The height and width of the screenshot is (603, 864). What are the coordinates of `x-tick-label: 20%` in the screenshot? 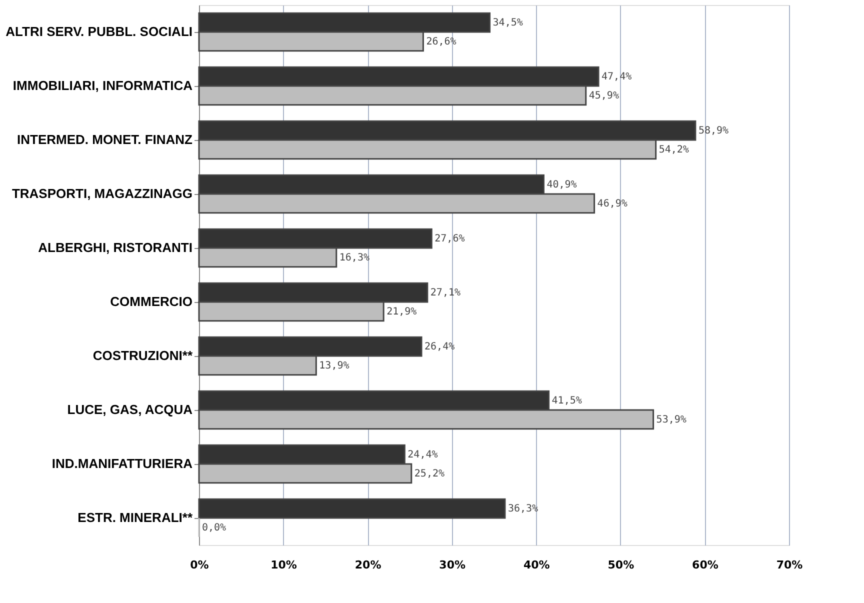 It's located at (368, 565).